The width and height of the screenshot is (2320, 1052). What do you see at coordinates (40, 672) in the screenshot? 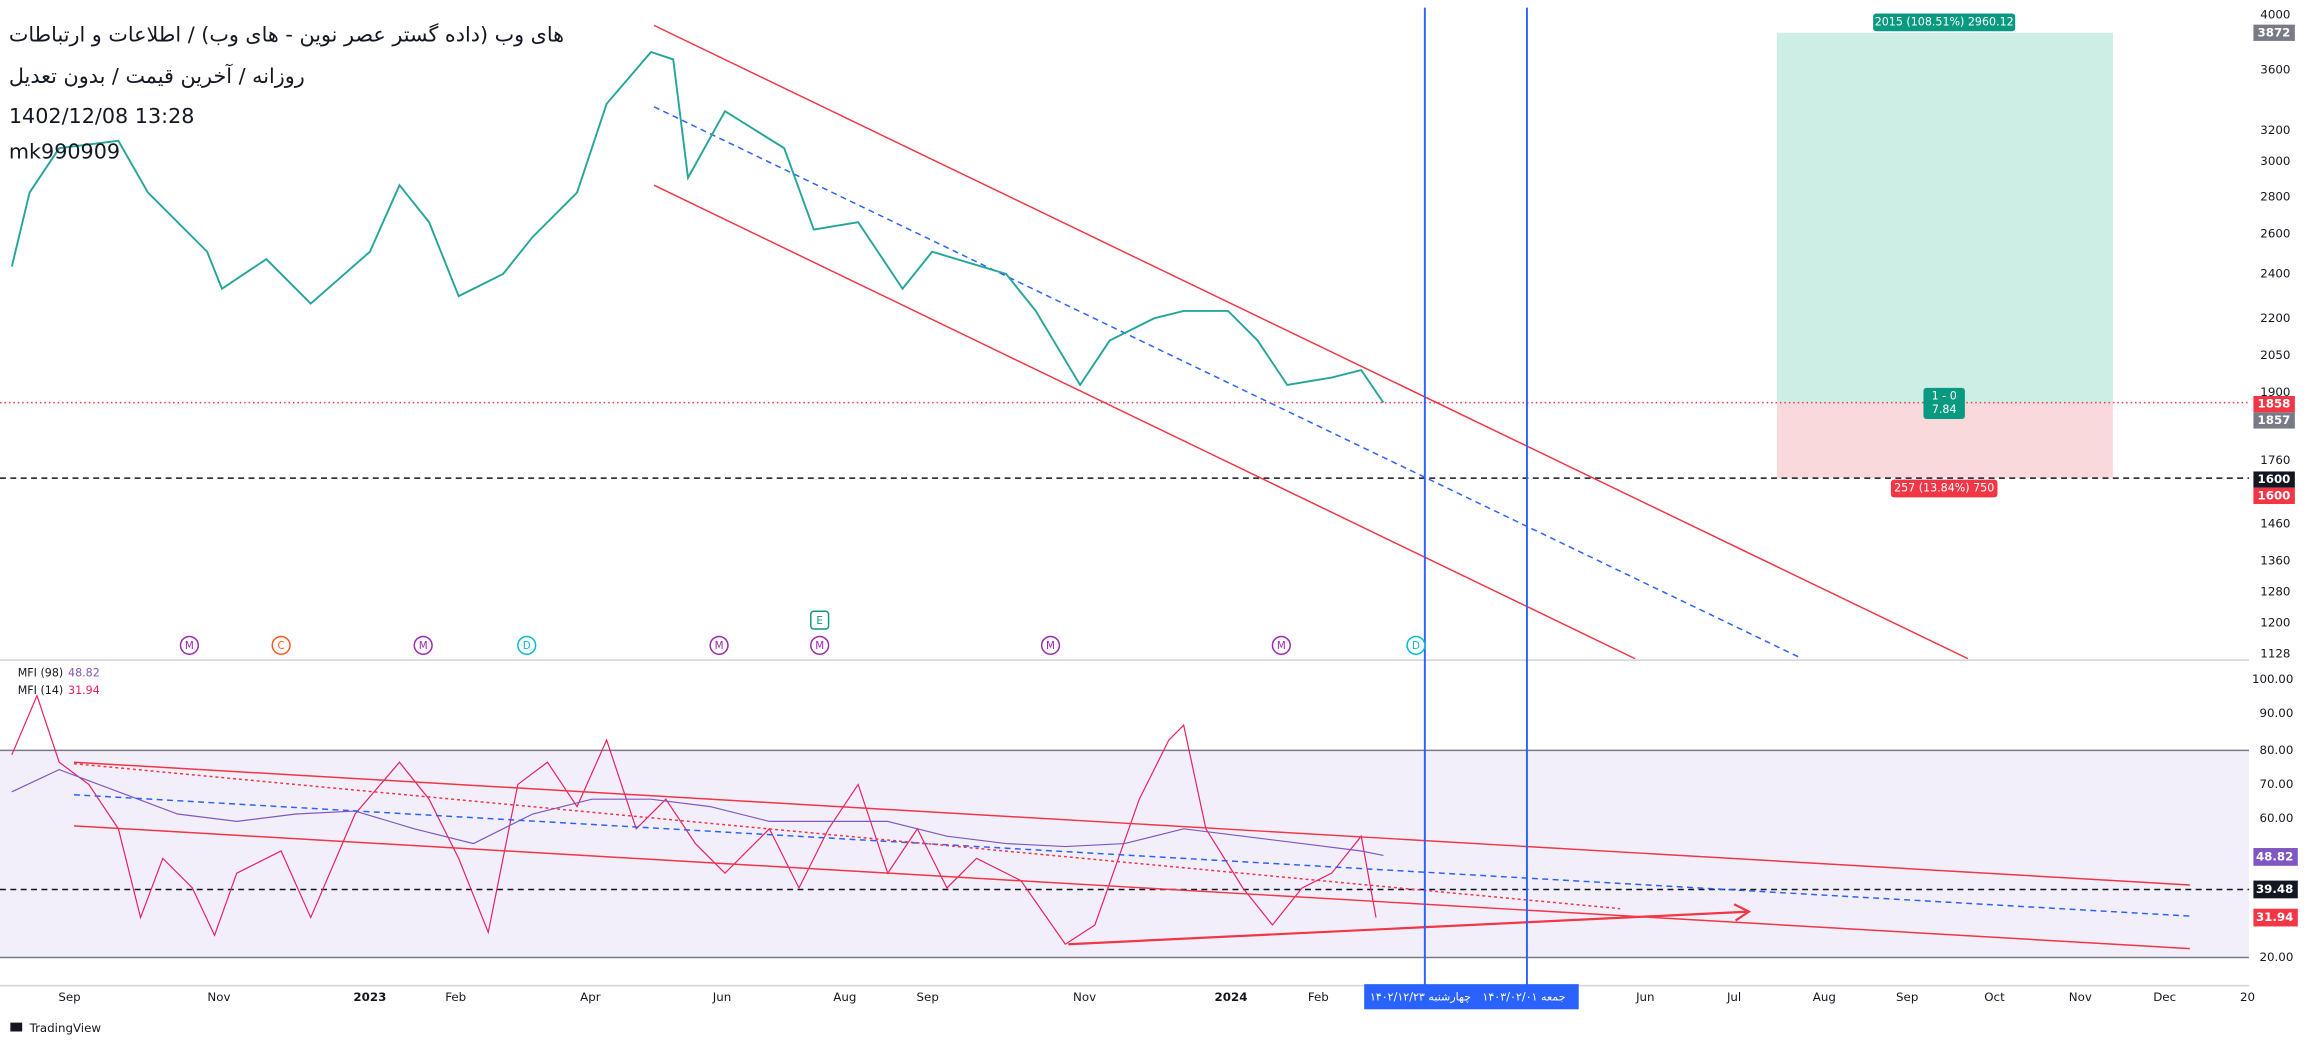
I see `mfi-legend-name: MFI (98)` at bounding box center [40, 672].